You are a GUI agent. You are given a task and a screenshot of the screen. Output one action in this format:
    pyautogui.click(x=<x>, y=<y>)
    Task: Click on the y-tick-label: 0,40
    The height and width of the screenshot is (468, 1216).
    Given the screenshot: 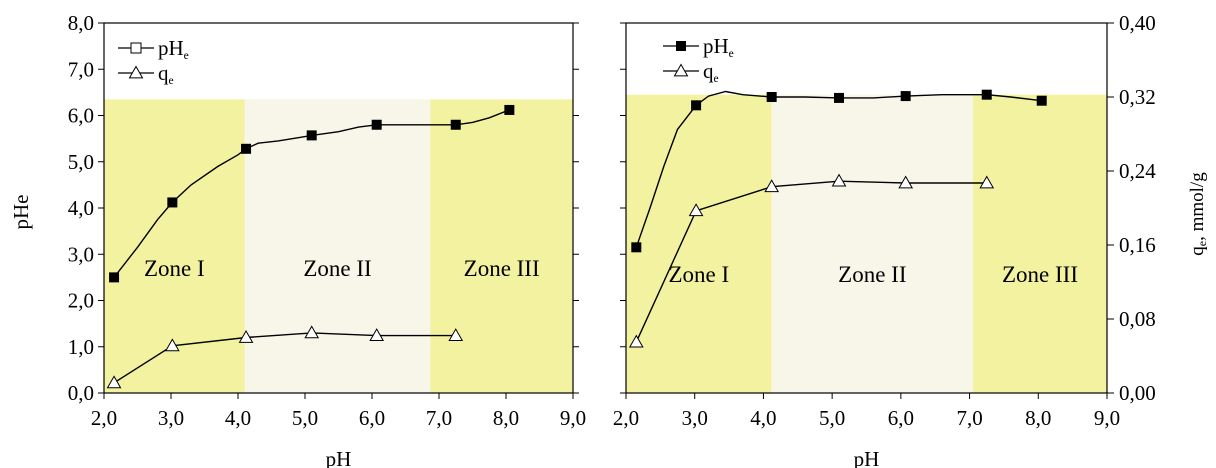 What is the action you would take?
    pyautogui.click(x=1137, y=23)
    